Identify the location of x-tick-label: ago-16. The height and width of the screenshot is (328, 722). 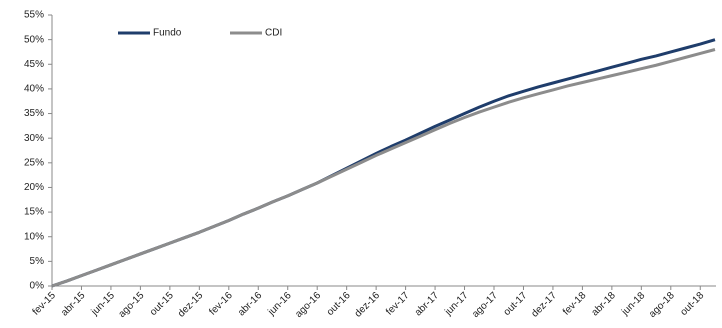
(308, 305).